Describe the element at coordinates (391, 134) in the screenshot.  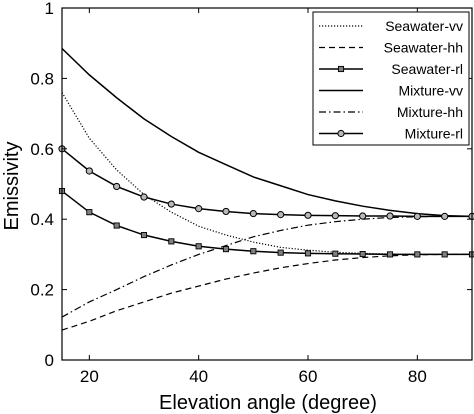
I see `legend-entry: Mixture-rl` at that location.